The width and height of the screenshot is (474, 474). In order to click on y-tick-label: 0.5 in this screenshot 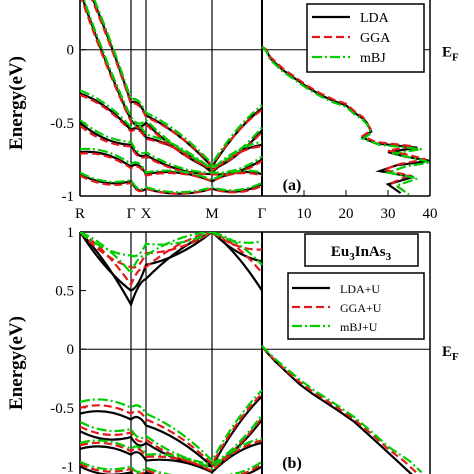, I will do `click(64, 292)`.